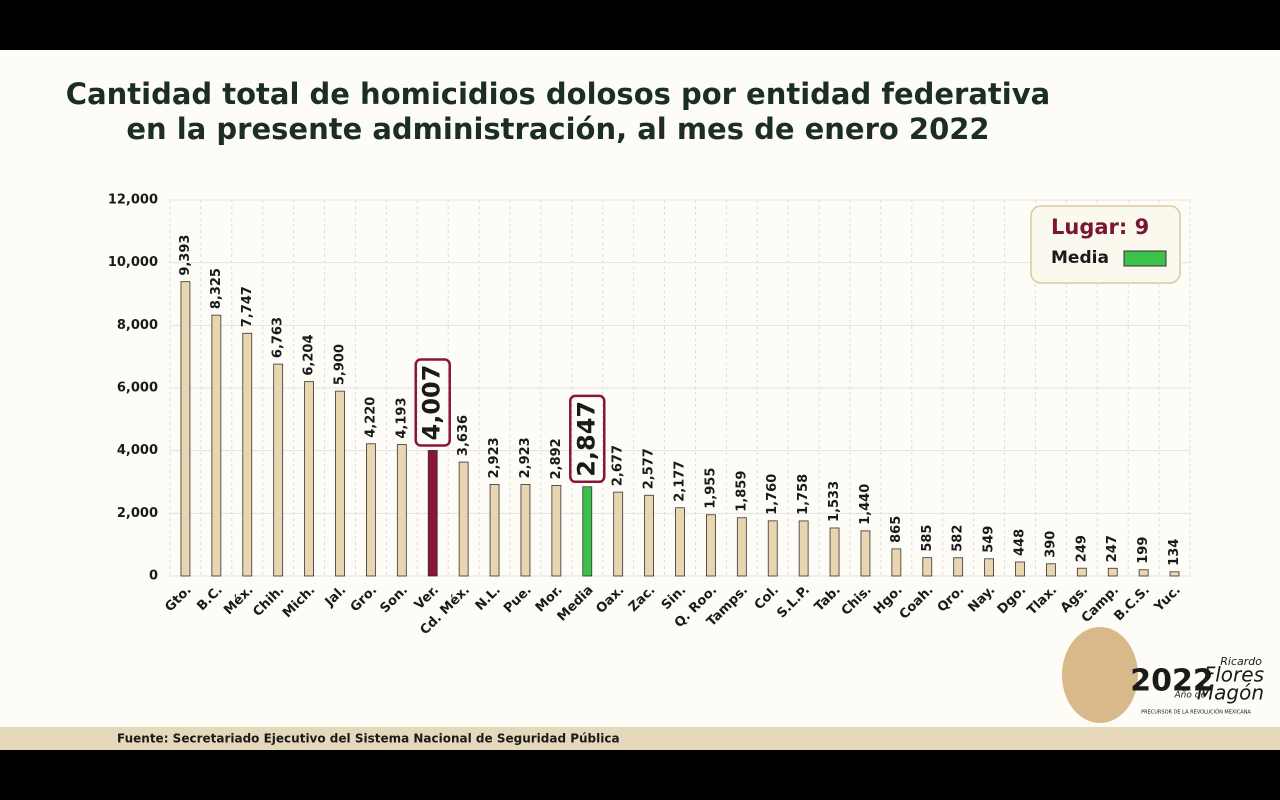 This screenshot has height=800, width=1280. What do you see at coordinates (1020, 542) in the screenshot?
I see `value-label: 448` at bounding box center [1020, 542].